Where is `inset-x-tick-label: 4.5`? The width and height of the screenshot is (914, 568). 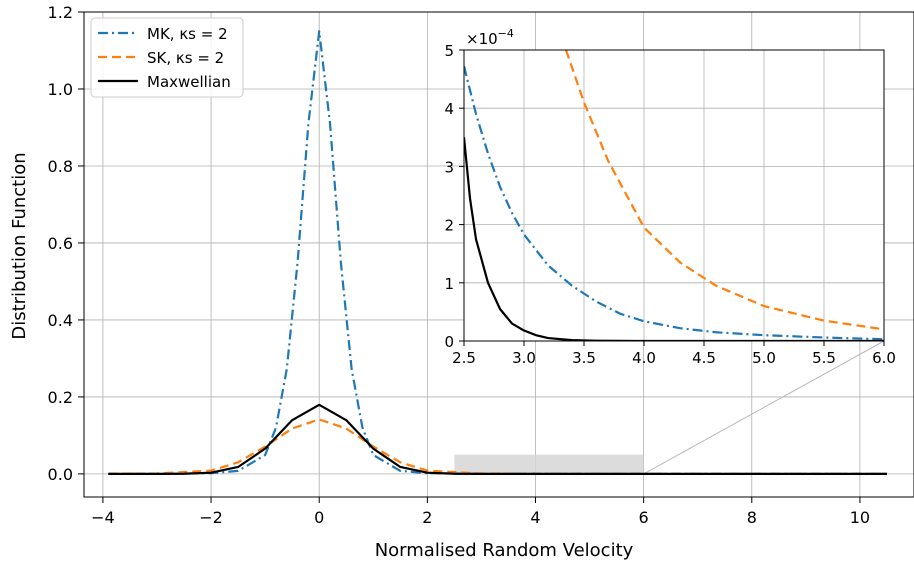
inset-x-tick-label: 4.5 is located at coordinates (704, 358).